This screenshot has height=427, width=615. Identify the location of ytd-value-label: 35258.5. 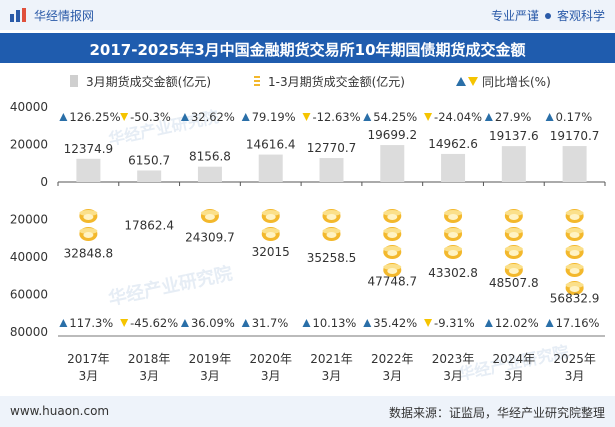
(332, 258).